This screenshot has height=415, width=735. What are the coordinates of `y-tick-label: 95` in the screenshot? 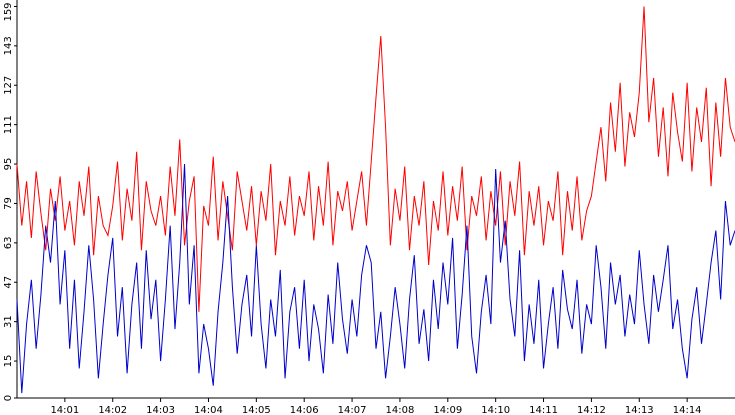 It's located at (8, 164).